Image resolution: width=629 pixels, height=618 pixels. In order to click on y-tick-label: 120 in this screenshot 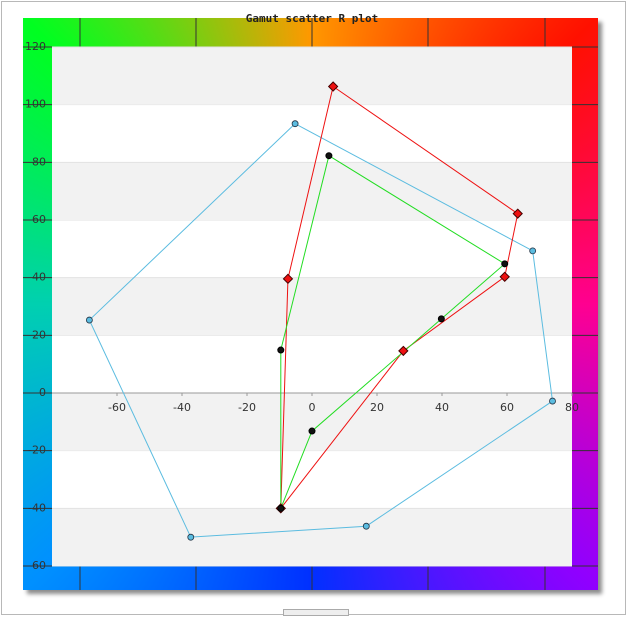, I will do `click(35, 46)`.